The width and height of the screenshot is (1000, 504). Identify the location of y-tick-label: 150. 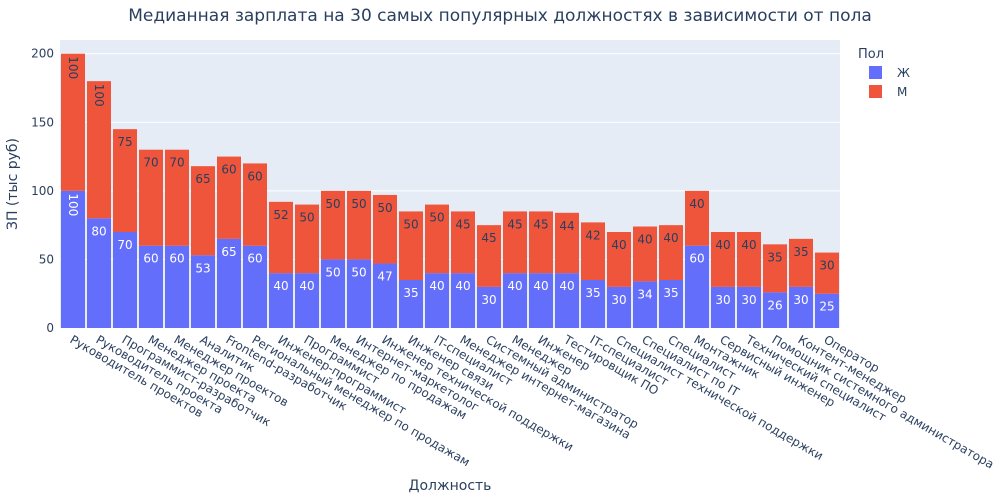
(42, 122).